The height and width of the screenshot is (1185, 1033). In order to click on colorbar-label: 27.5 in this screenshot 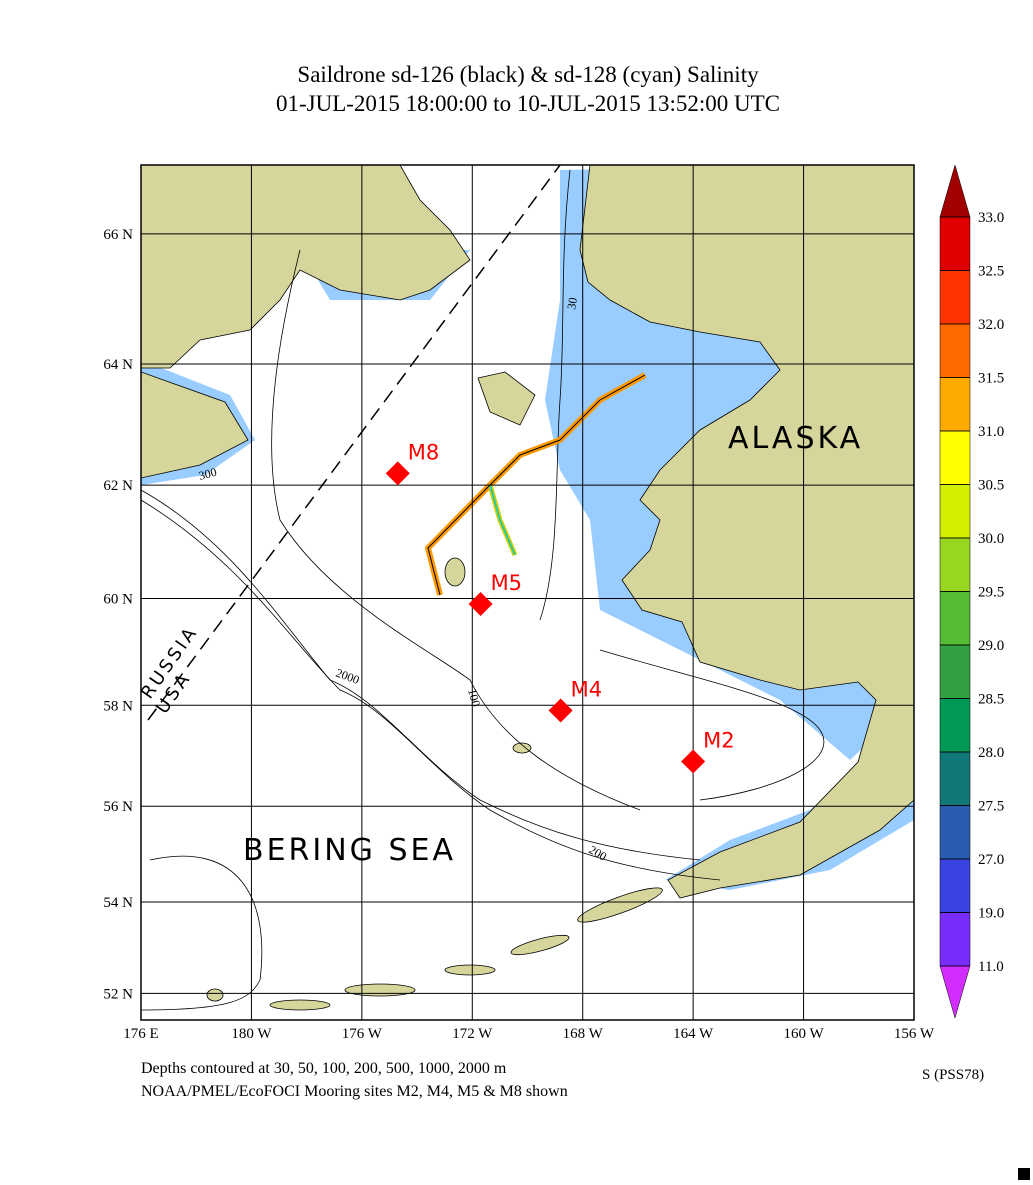, I will do `click(991, 807)`.